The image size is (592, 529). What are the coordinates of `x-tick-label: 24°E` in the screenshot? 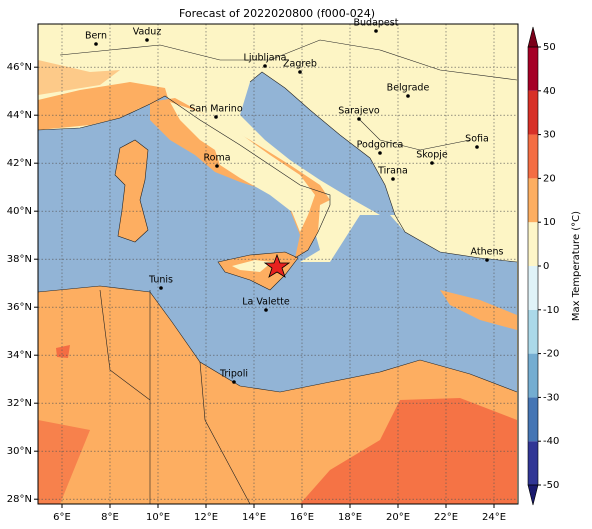 It's located at (494, 517).